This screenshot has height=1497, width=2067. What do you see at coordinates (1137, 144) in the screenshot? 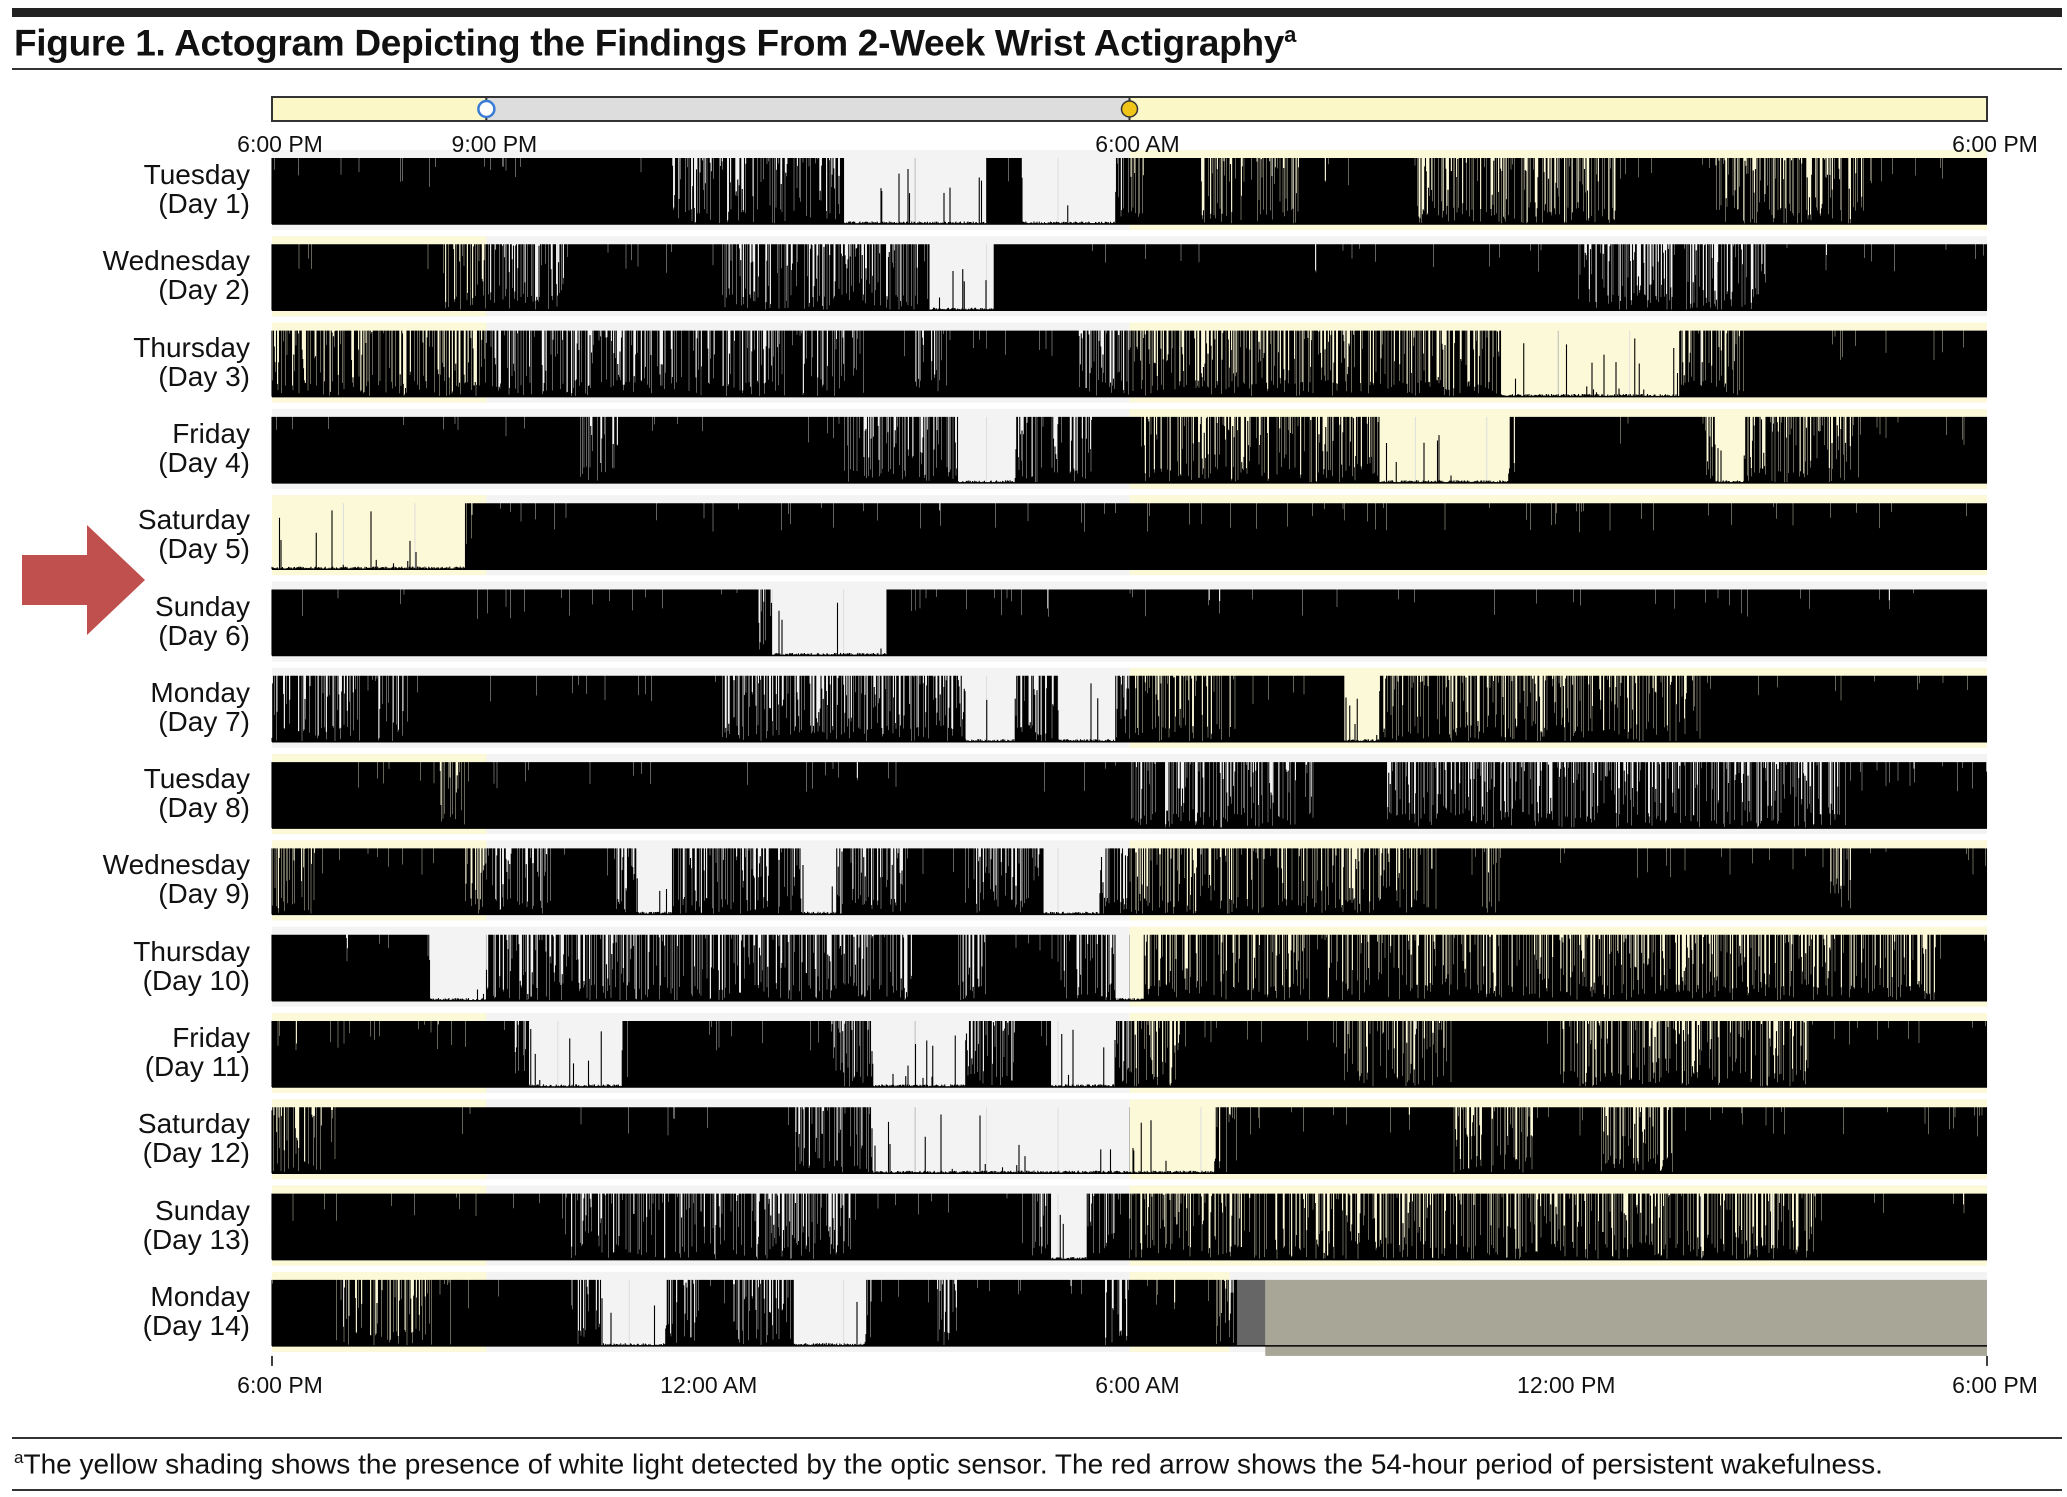
I see `top-axis-tick-label: 6:00 AM` at bounding box center [1137, 144].